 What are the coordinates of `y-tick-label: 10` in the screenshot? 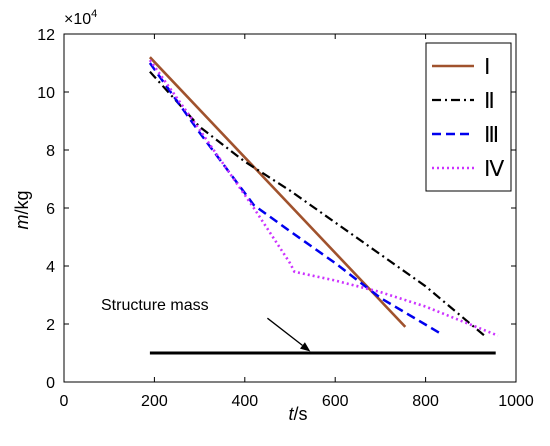 It's located at (46, 93).